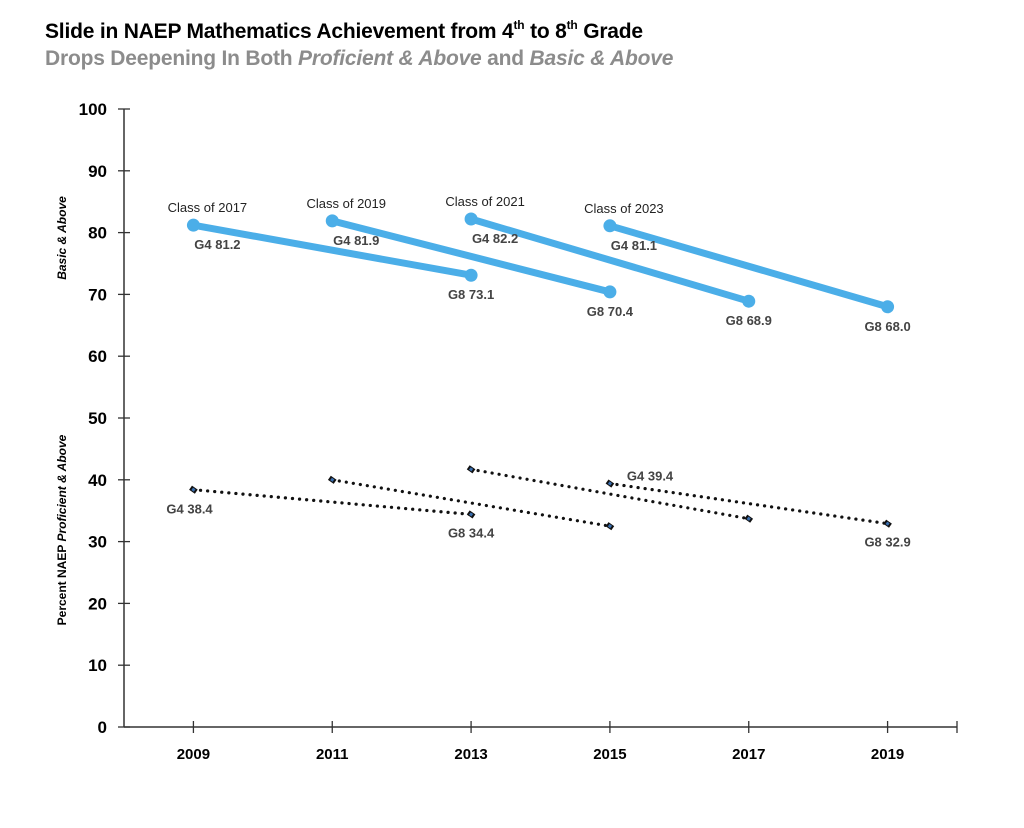 The width and height of the screenshot is (1024, 828). Describe the element at coordinates (609, 754) in the screenshot. I see `x-tick-label: 2015` at that location.